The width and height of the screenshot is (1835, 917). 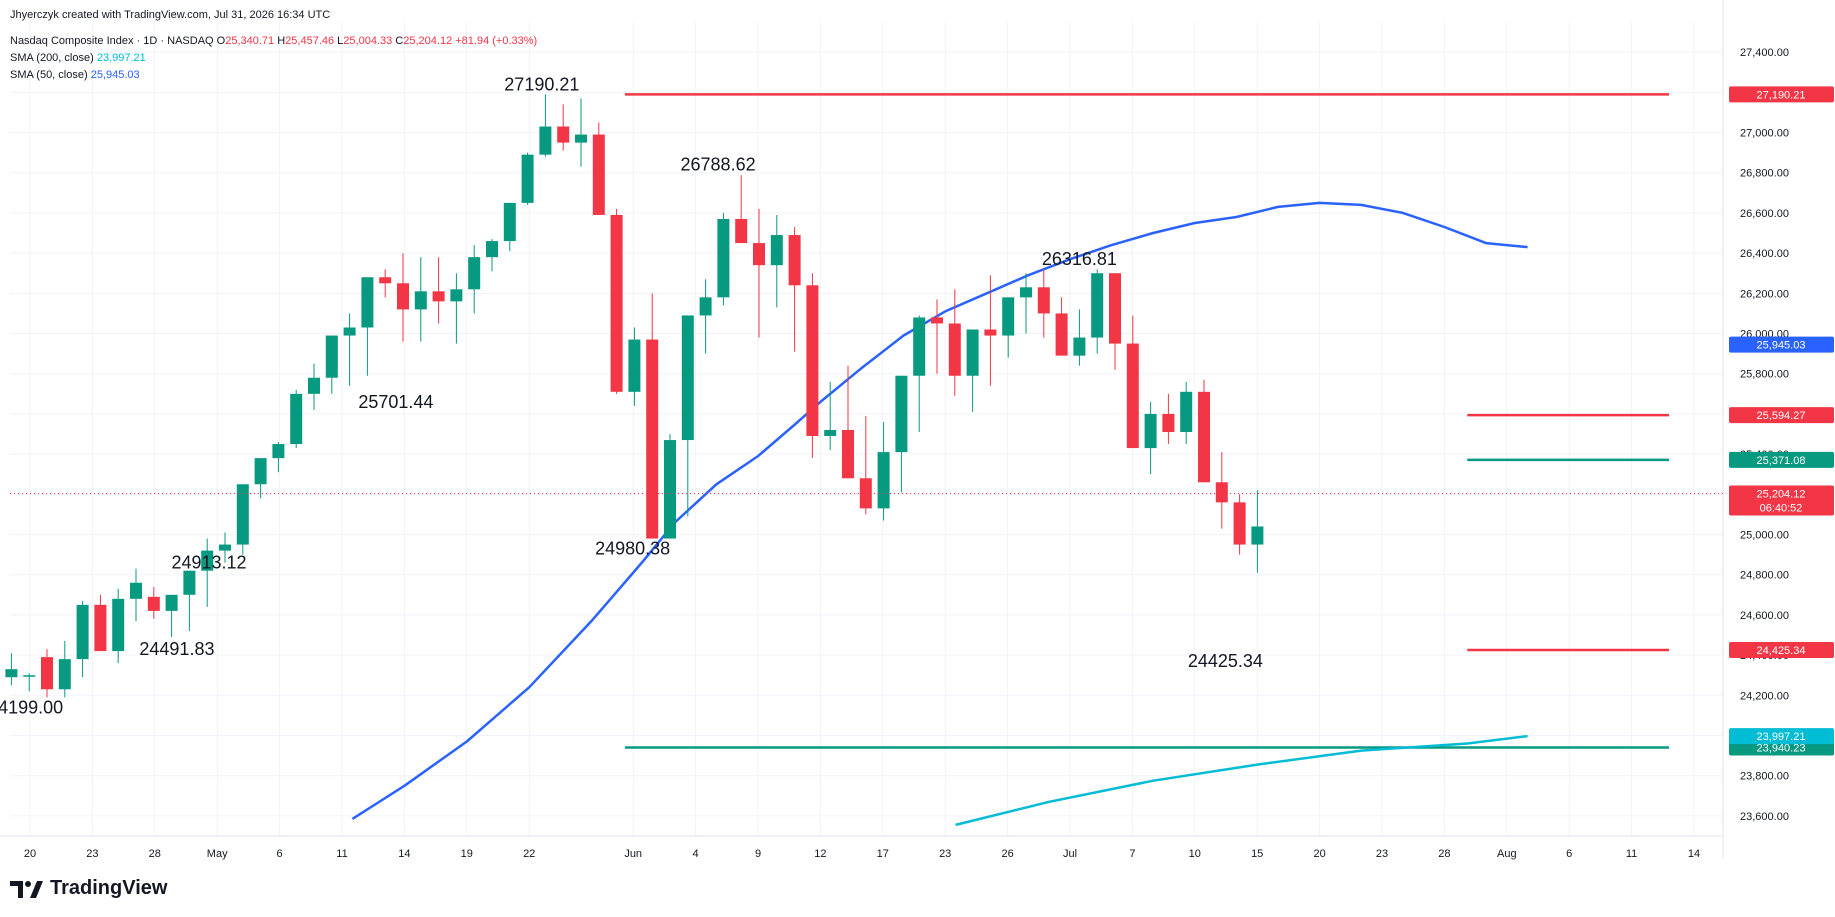 What do you see at coordinates (281, 41) in the screenshot?
I see `high-label: H` at bounding box center [281, 41].